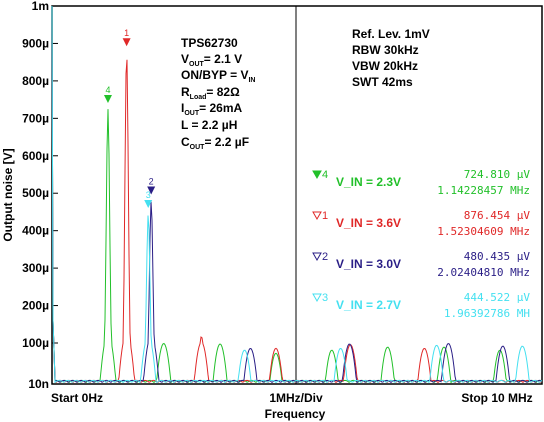  Describe the element at coordinates (325, 298) in the screenshot. I see `readout-marker-number: 3` at that location.